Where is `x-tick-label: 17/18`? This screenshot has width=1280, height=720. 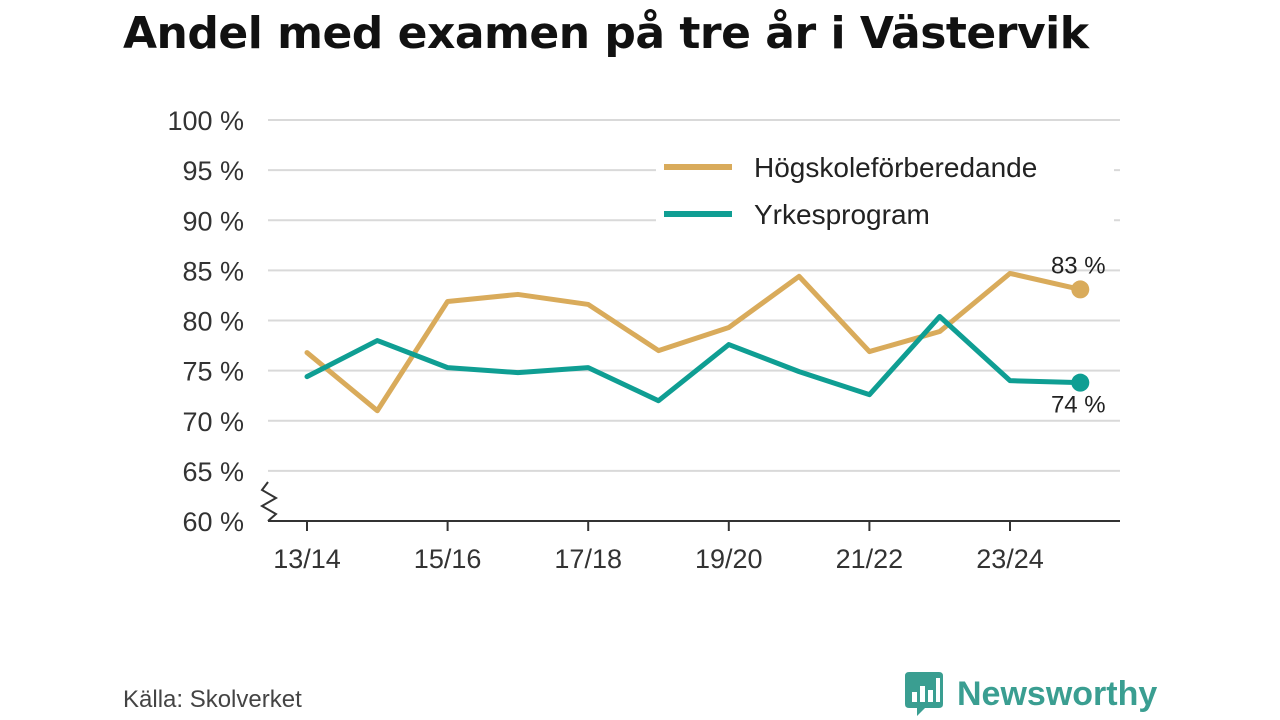 x-tick-label: 17/18 is located at coordinates (588, 559).